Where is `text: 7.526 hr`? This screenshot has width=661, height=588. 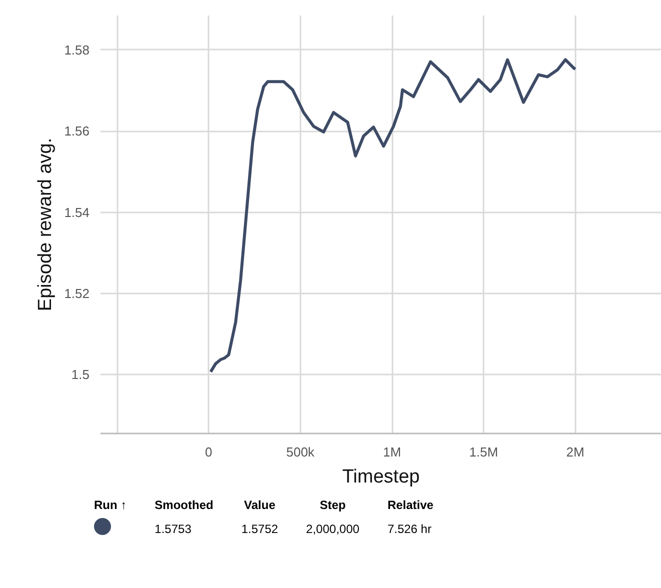
text: 7.526 hr is located at coordinates (409, 529).